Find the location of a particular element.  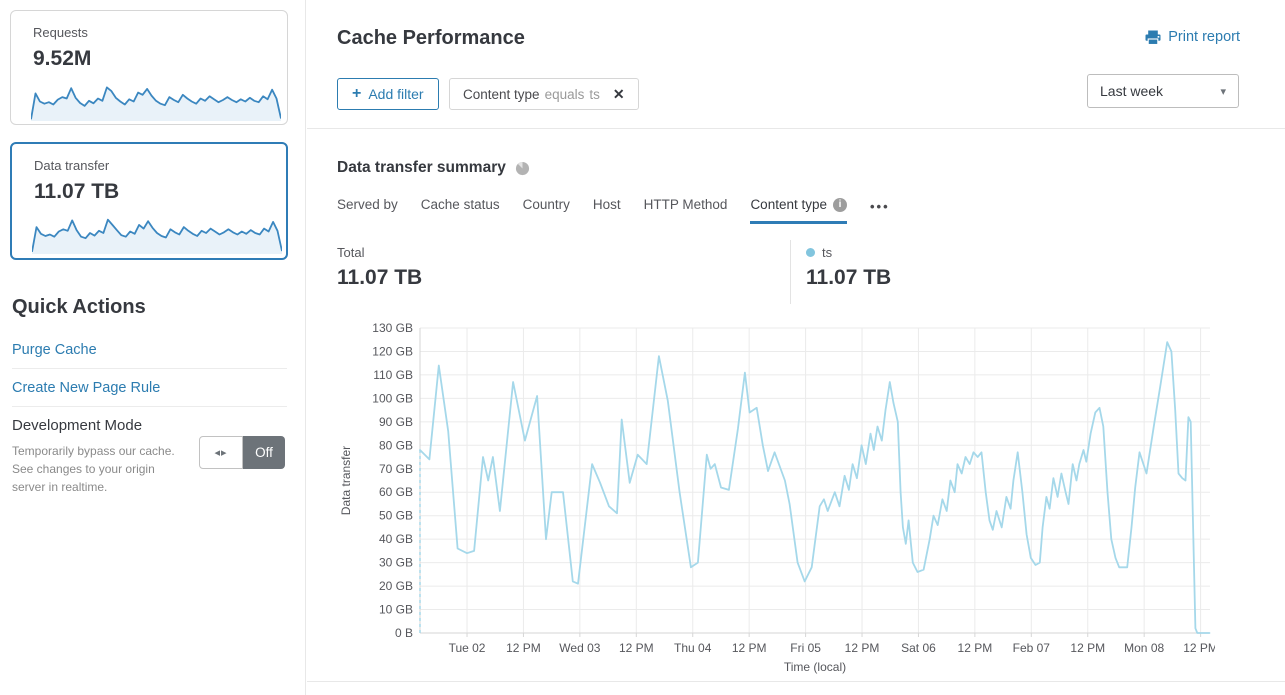

requests-sparkline-chart is located at coordinates (156, 103).